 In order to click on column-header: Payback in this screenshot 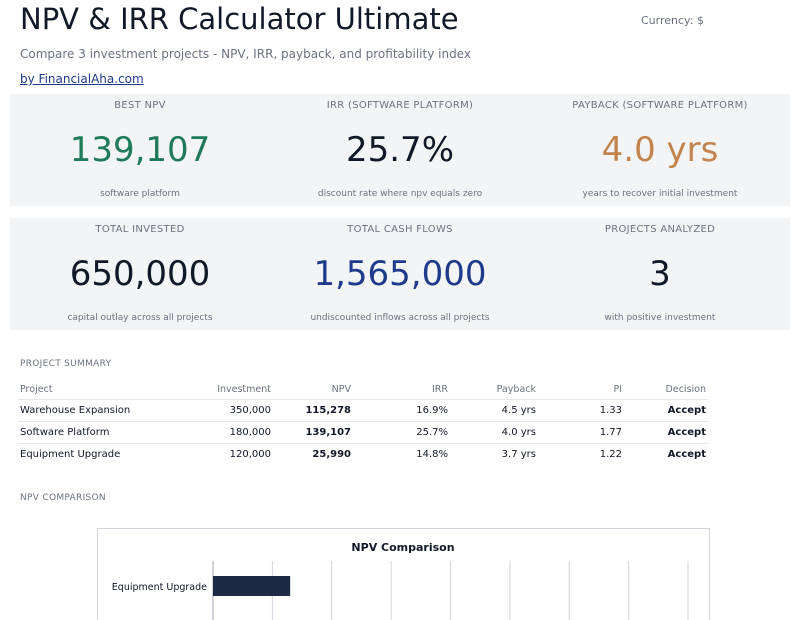, I will do `click(516, 389)`.